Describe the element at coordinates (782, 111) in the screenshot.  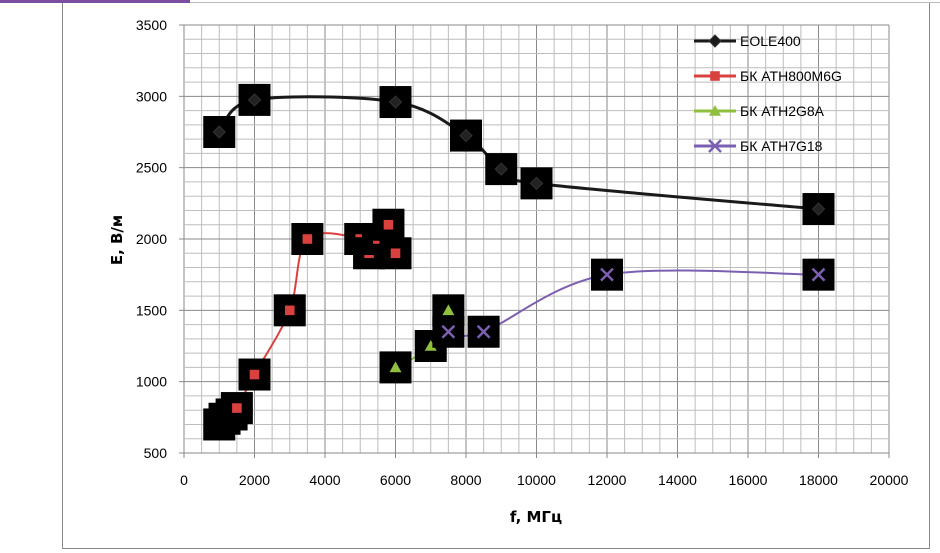
I see `legend-label: БК ATH2G8A` at that location.